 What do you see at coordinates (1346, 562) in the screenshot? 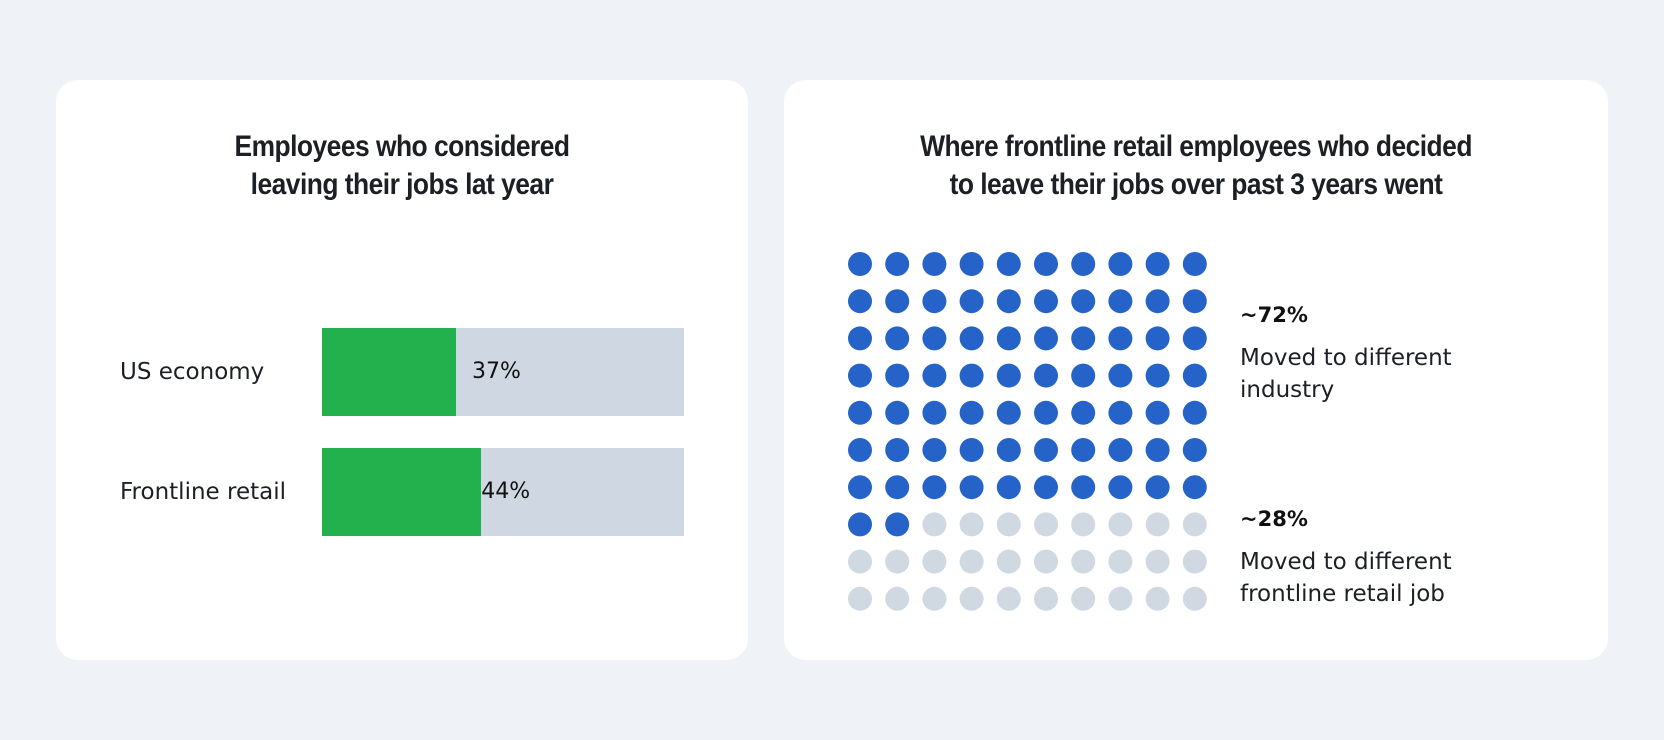
I see `legend-desc-retail-line-1: Moved to different` at bounding box center [1346, 562].